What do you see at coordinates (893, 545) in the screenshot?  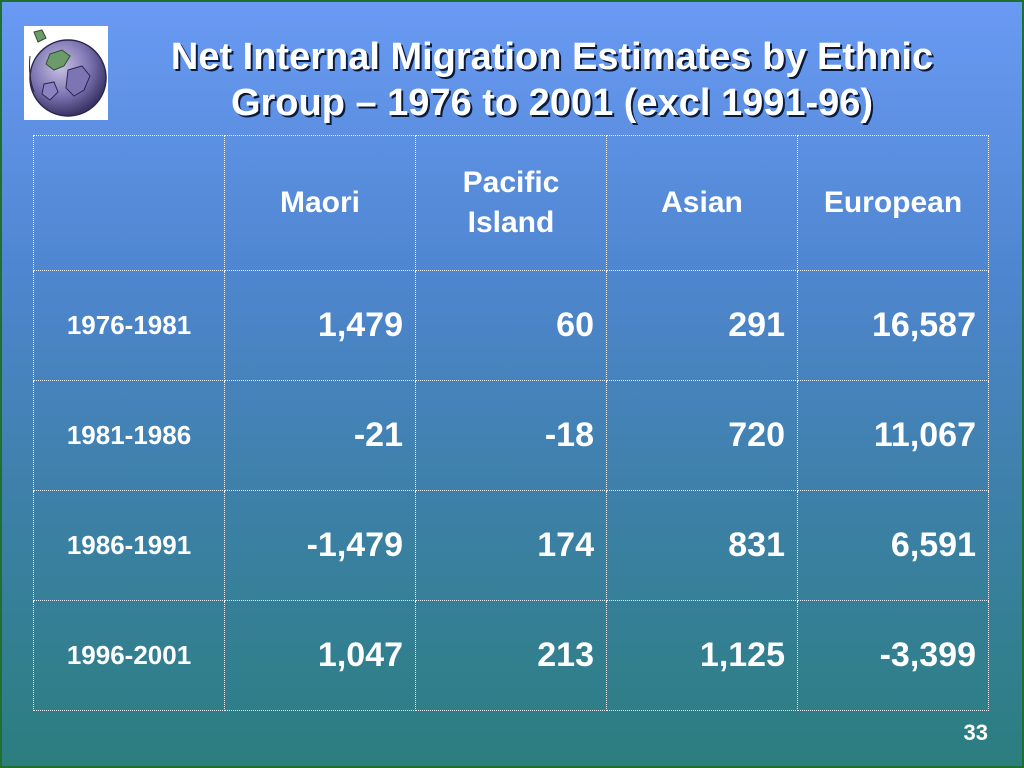 I see `table-cell: 6,591` at bounding box center [893, 545].